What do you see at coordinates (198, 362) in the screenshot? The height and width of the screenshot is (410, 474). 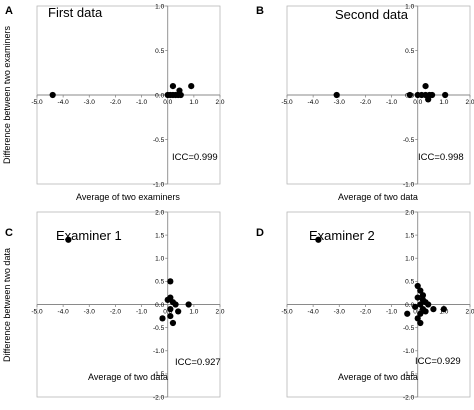 I see `icc-annotation: ICC=0.927` at bounding box center [198, 362].